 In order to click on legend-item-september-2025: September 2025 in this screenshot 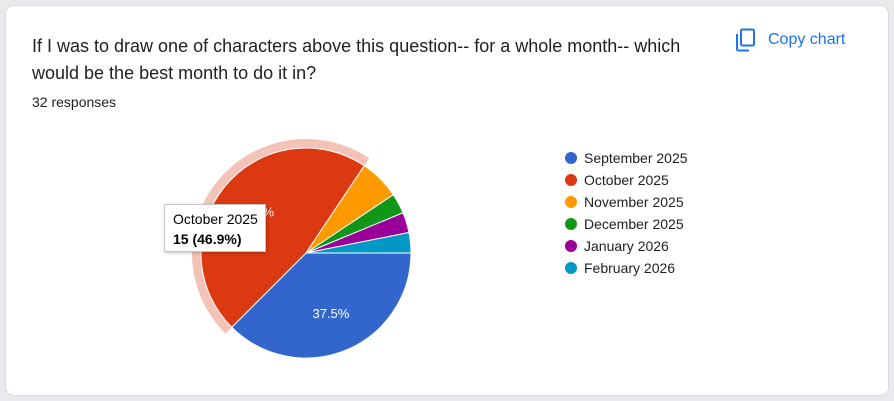, I will do `click(626, 158)`.